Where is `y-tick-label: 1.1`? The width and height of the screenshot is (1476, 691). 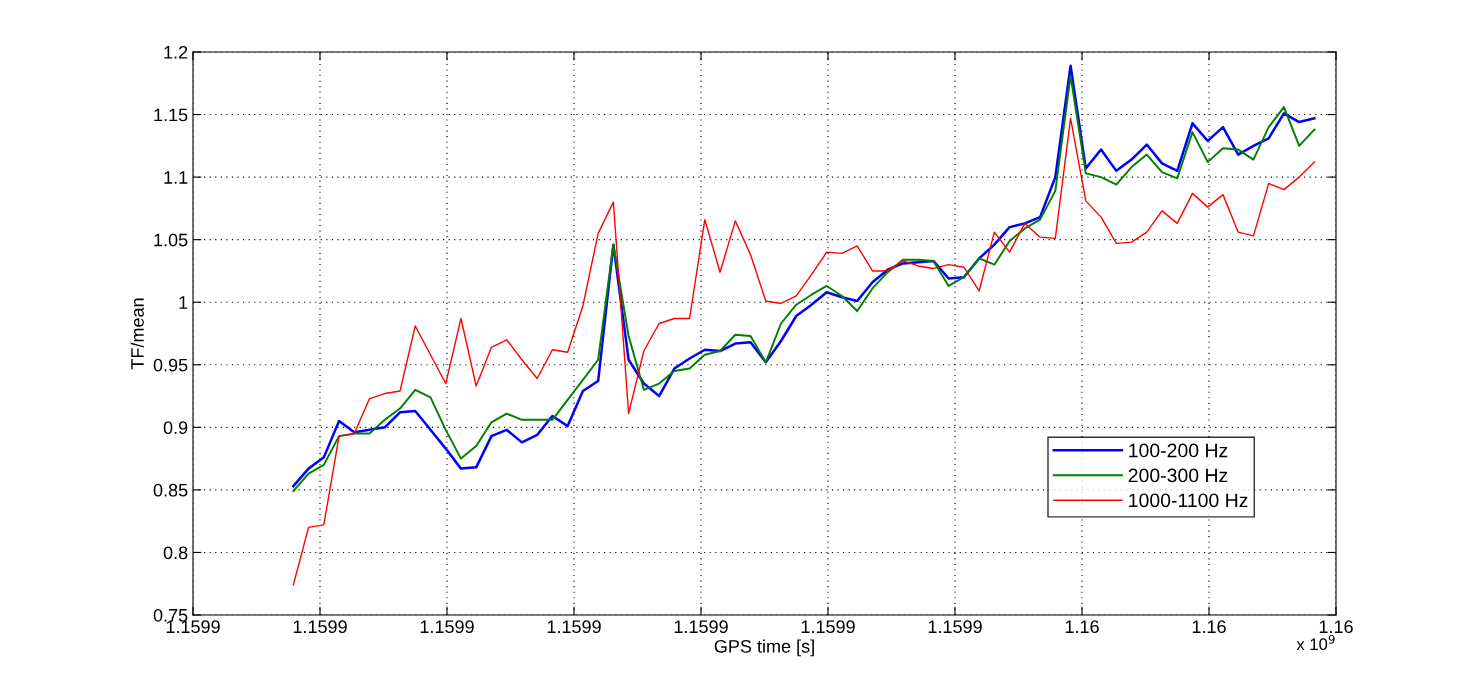
y-tick-label: 1.1 is located at coordinates (176, 177).